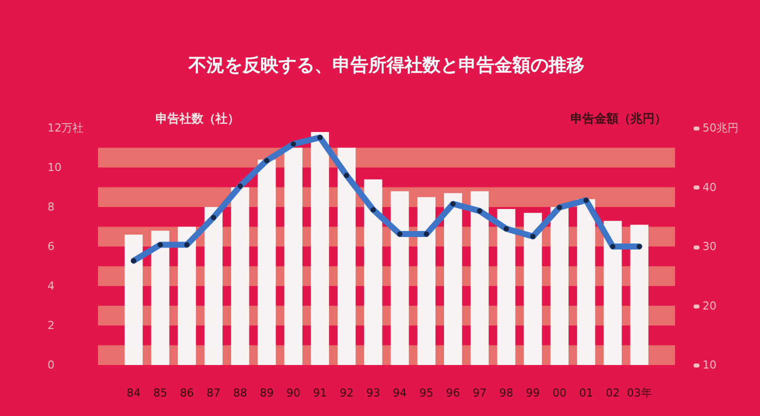 The height and width of the screenshot is (416, 760). Describe the element at coordinates (347, 393) in the screenshot. I see `x-tick-label: 92` at that location.